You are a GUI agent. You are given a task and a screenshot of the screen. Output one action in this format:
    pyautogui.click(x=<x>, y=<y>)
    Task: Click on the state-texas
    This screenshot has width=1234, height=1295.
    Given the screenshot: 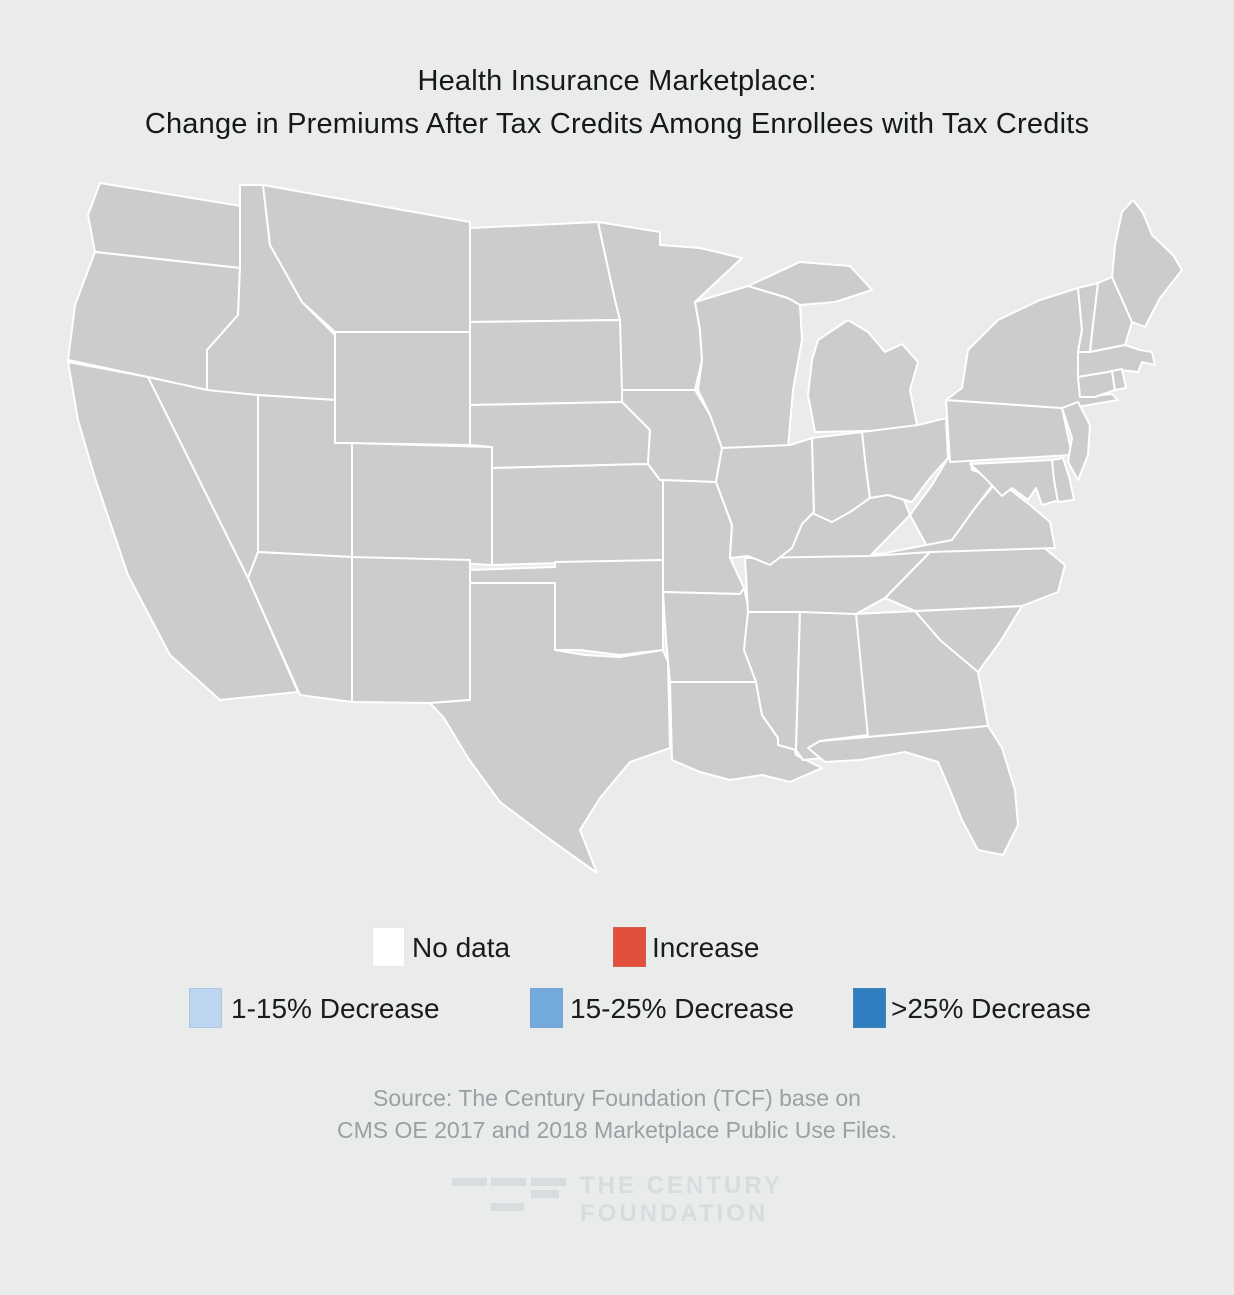 What is the action you would take?
    pyautogui.click(x=550, y=728)
    